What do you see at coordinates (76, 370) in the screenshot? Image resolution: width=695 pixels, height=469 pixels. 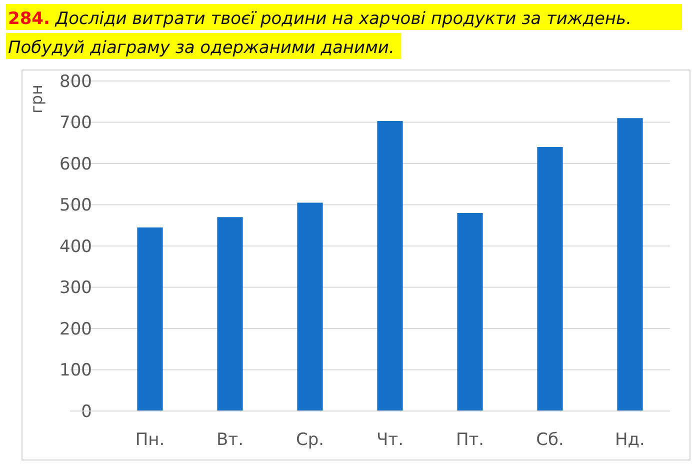 I see `y-tick-label: 100` at bounding box center [76, 370].